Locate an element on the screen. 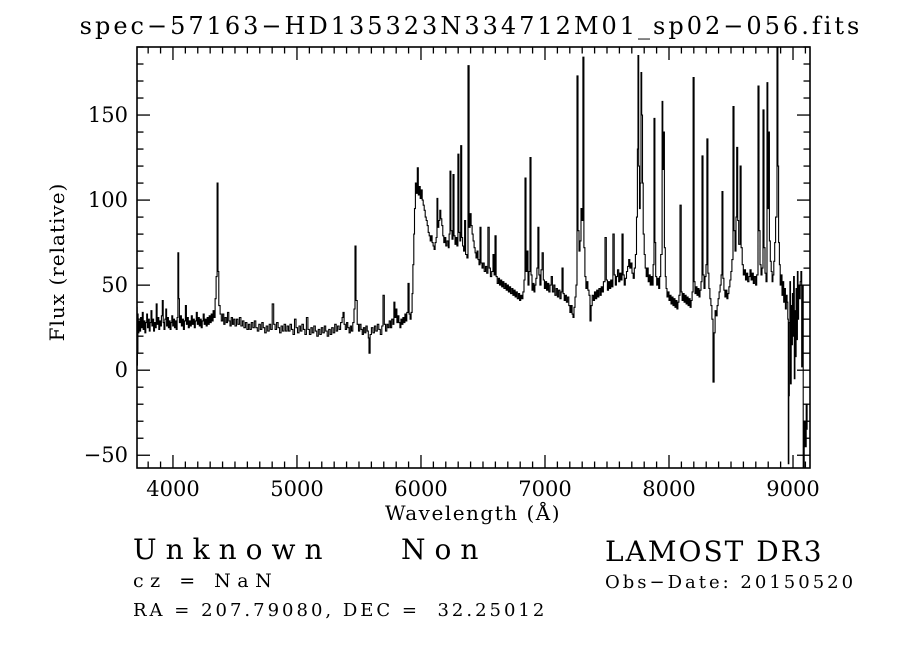 Image resolution: width=900 pixels, height=649 pixels. classification-value: Unknown is located at coordinates (232, 549).